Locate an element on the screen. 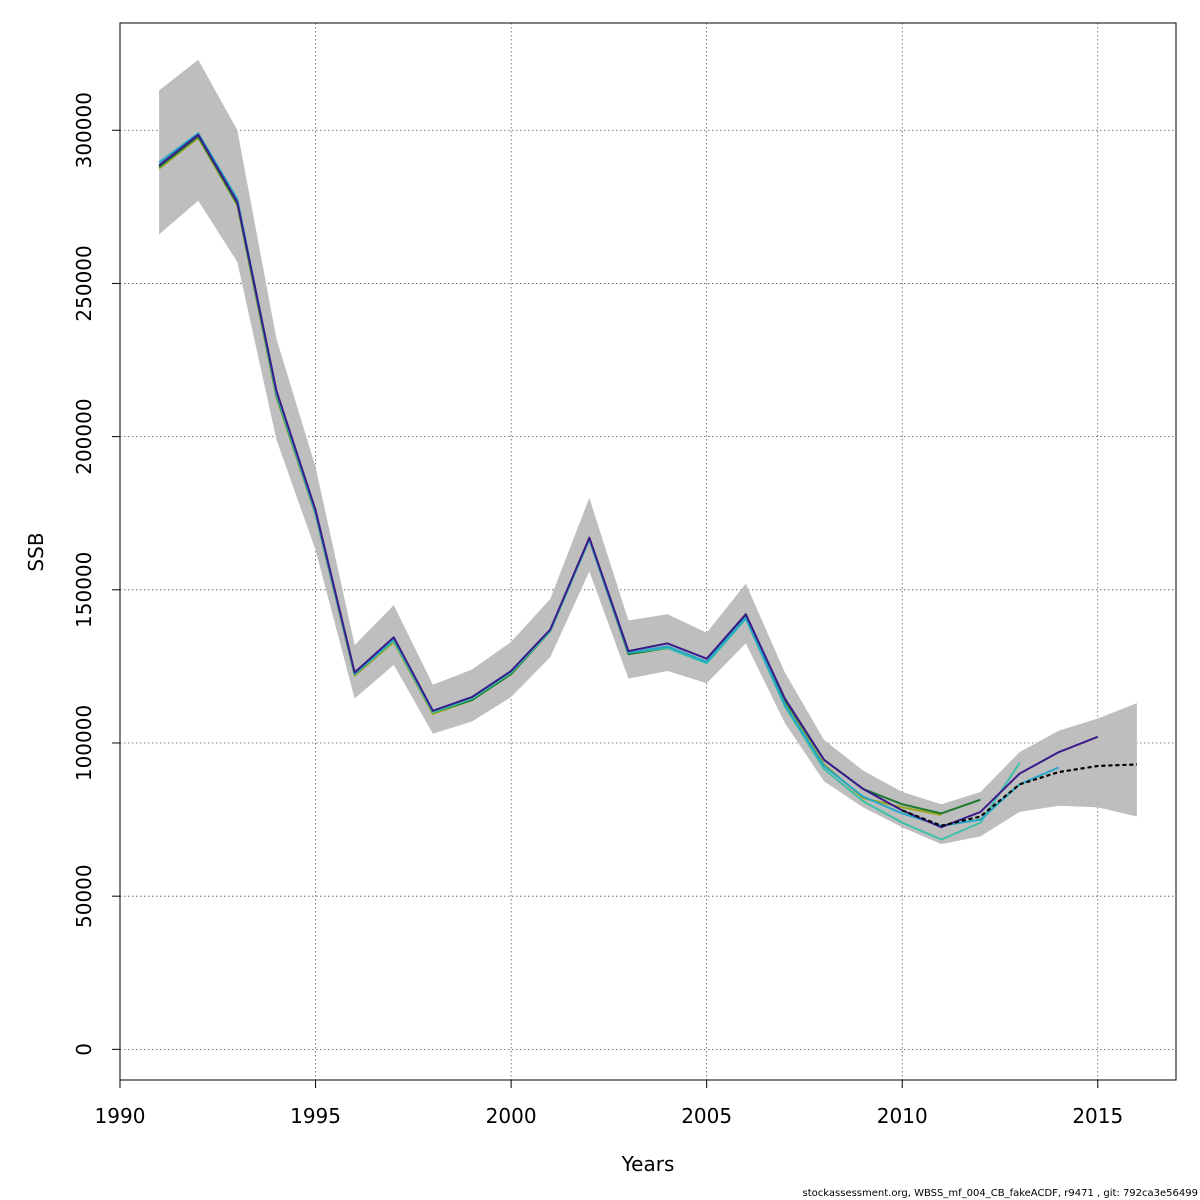  x-tick-label: 1990 is located at coordinates (120, 1116).